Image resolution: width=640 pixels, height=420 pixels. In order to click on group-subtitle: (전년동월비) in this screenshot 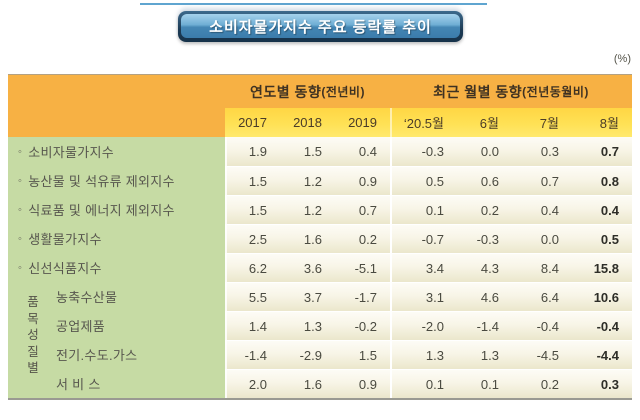, I will do `click(555, 92)`.